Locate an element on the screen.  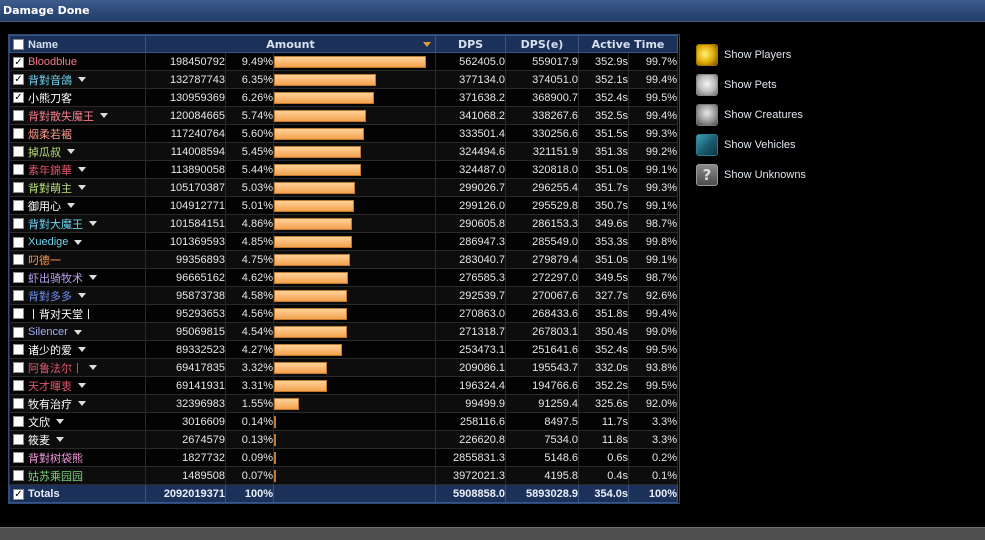
player-name: 素年錦華 is located at coordinates (50, 170).